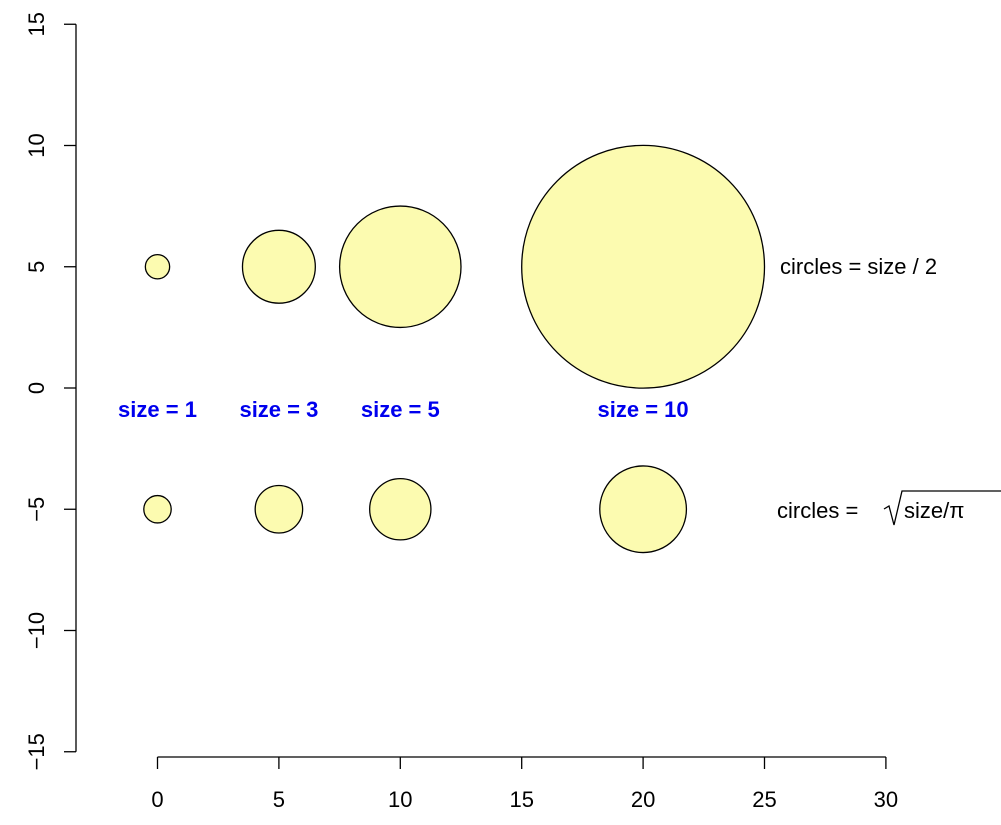 The image size is (1001, 825). Describe the element at coordinates (643, 799) in the screenshot. I see `x-tick-label: 20` at that location.